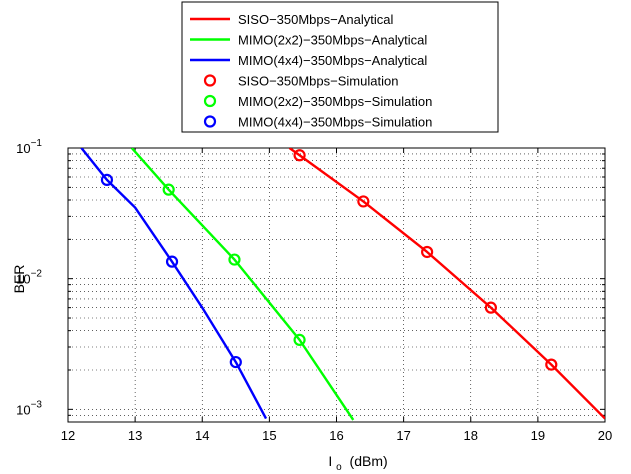 This screenshot has width=631, height=474. Describe the element at coordinates (471, 435) in the screenshot. I see `x-tick-label: 18` at that location.